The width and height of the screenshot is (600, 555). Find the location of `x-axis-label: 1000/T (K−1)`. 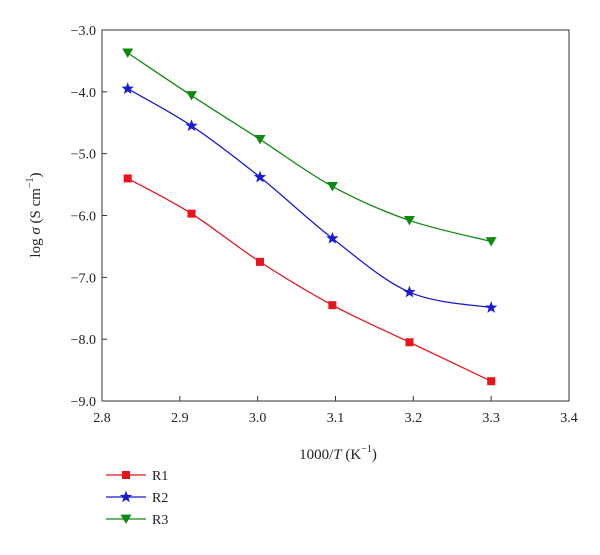

x-axis-label: 1000/T (K−1) is located at coordinates (338, 453).